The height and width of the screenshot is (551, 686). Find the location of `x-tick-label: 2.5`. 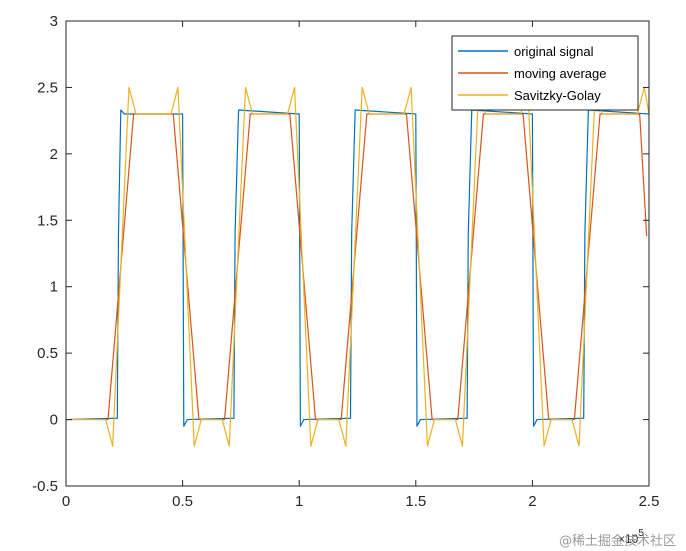

x-tick-label: 2.5 is located at coordinates (649, 501).